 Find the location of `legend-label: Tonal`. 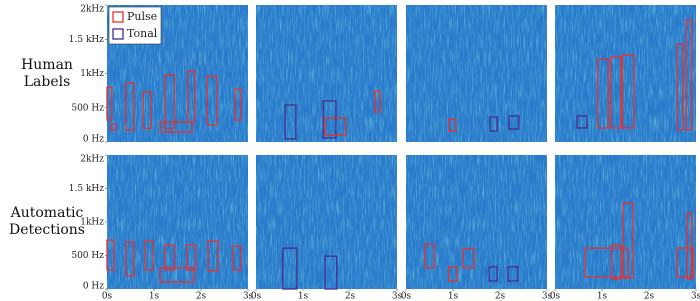

legend-label: Tonal is located at coordinates (142, 33).